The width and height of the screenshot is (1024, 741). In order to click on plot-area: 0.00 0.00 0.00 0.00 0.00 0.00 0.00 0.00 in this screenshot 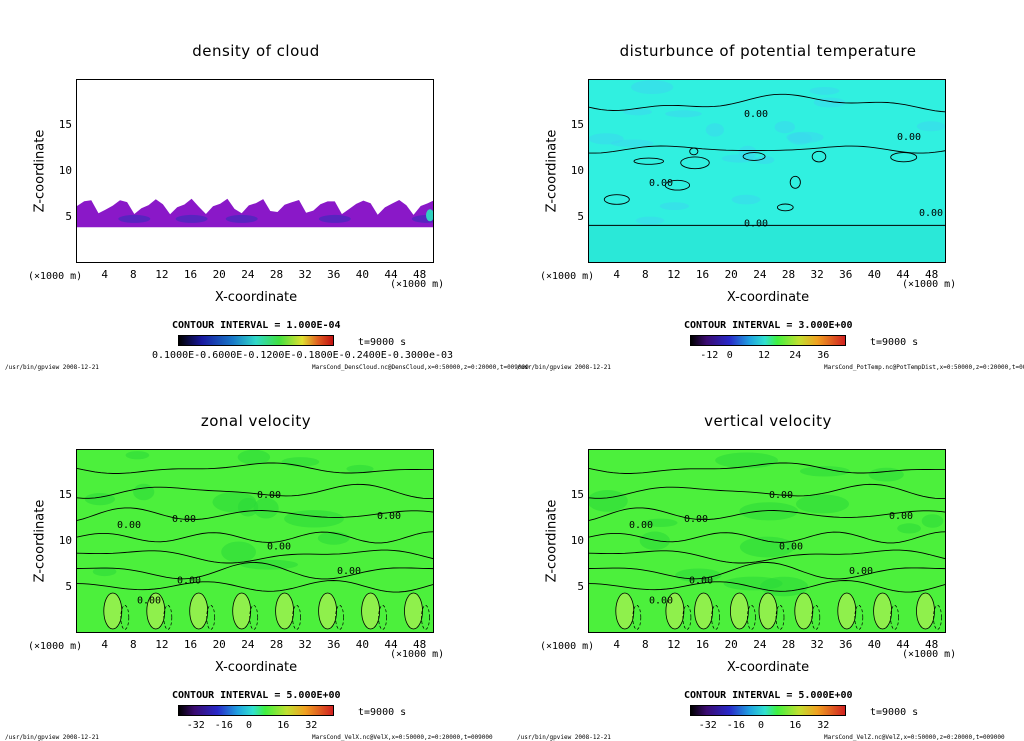, I will do `click(767, 541)`.